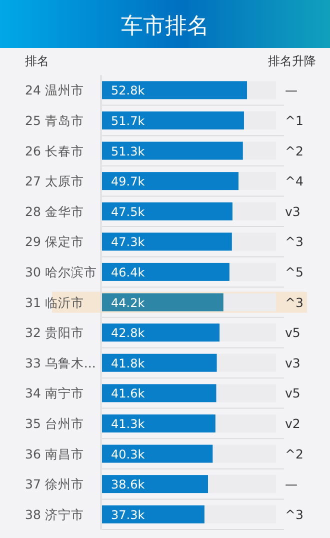  What do you see at coordinates (128, 485) in the screenshot?
I see `data-label: 38.6k` at bounding box center [128, 485].